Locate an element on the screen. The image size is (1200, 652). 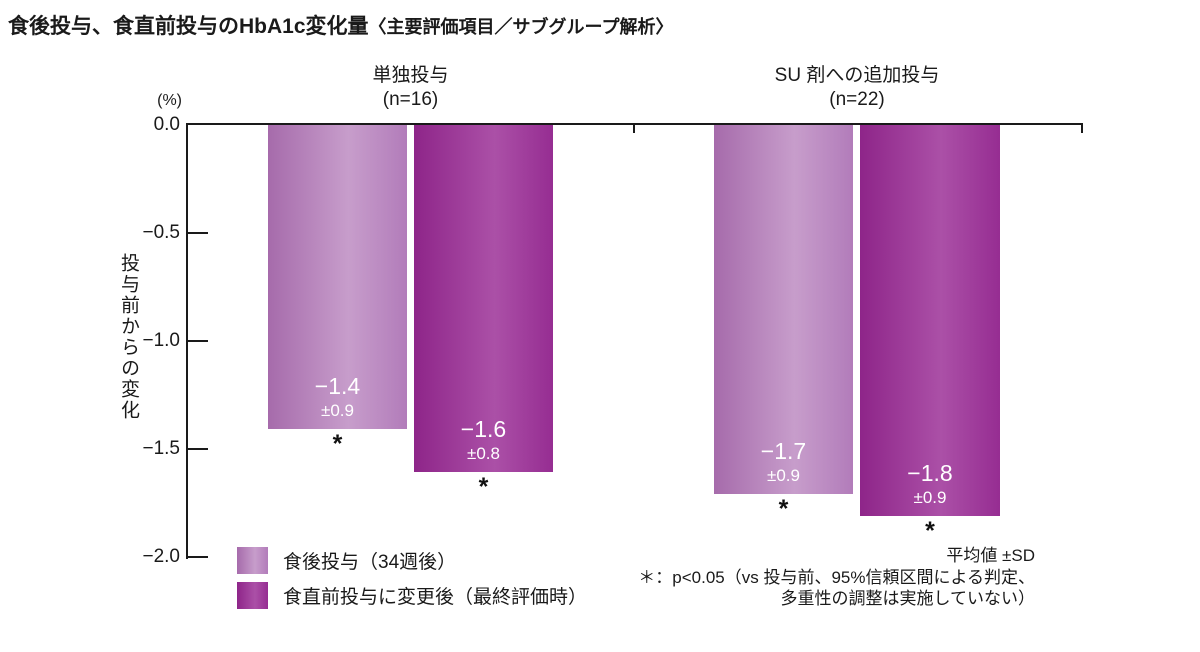
group-label: 単独投与 is located at coordinates (410, 75).